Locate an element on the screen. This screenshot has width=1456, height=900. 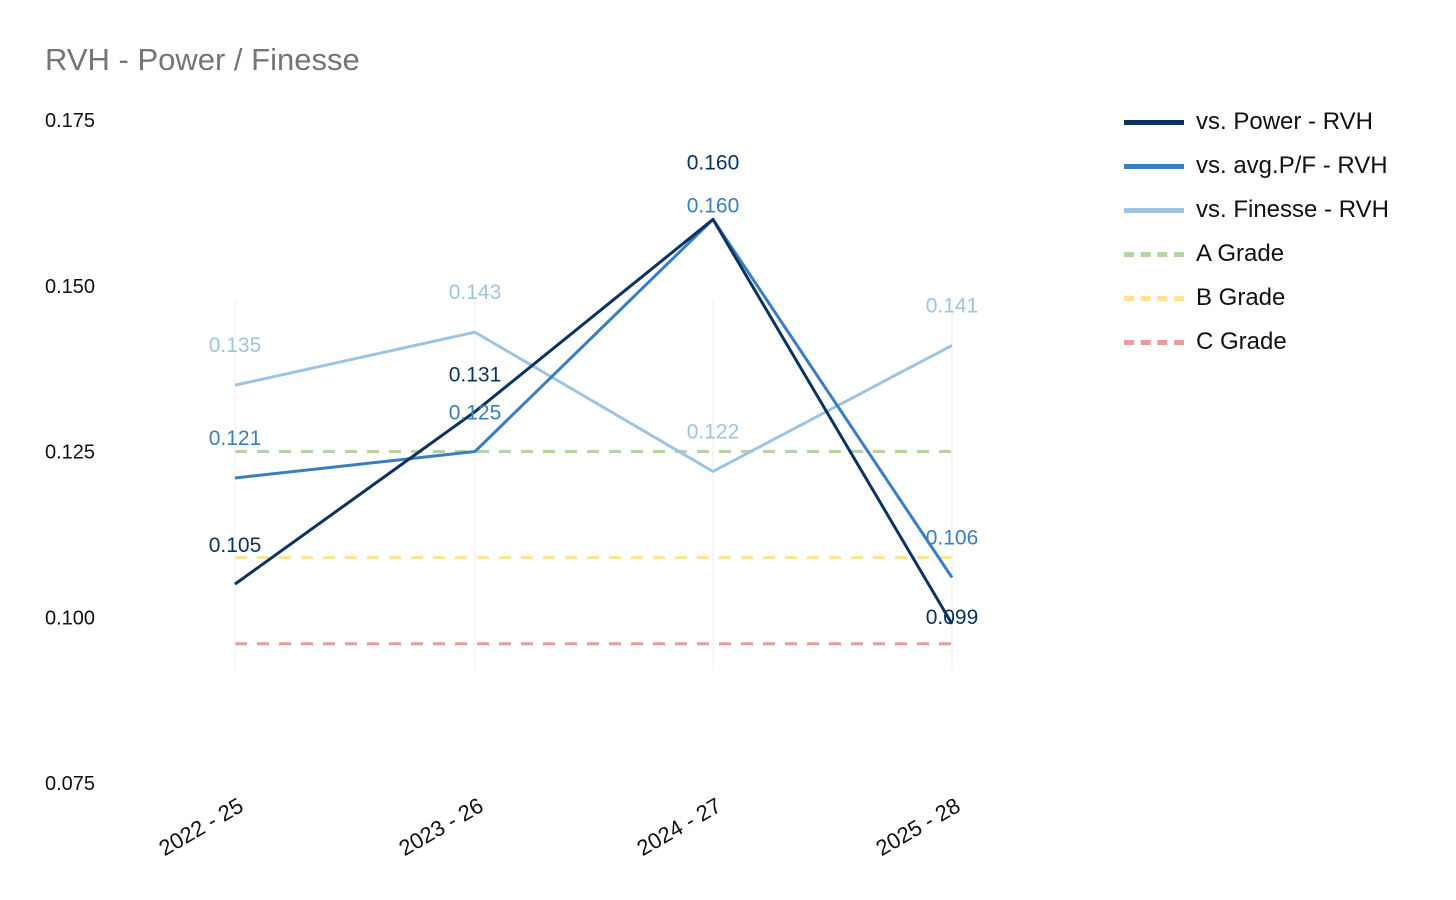
legend-item: C Grade is located at coordinates (1256, 342).